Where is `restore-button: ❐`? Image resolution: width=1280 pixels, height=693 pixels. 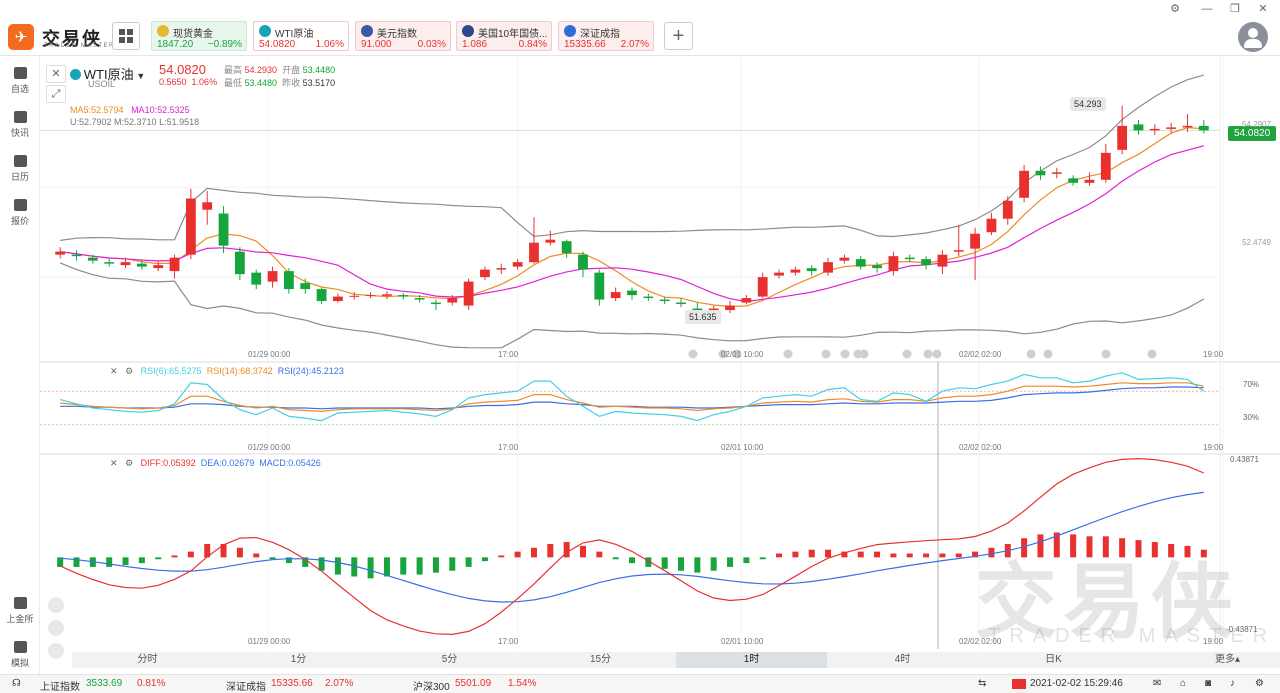
restore-button: ❐ is located at coordinates (1235, 9).